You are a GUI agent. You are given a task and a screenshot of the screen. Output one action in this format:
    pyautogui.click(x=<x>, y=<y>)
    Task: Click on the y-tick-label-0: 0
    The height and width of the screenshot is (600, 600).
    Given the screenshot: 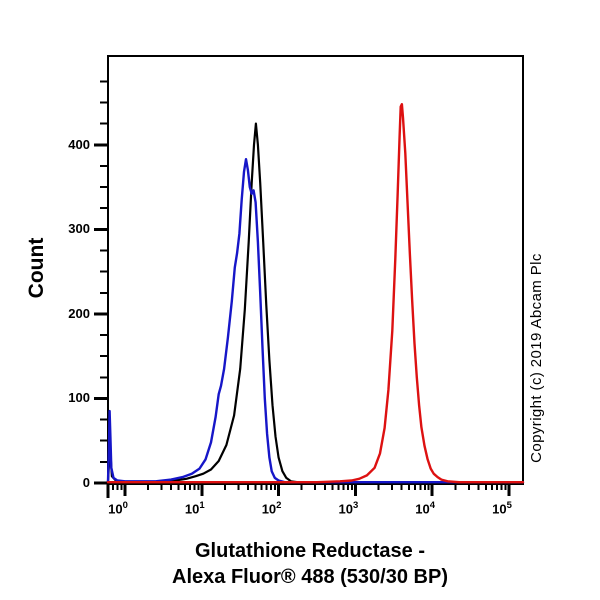 What is the action you would take?
    pyautogui.click(x=86, y=482)
    